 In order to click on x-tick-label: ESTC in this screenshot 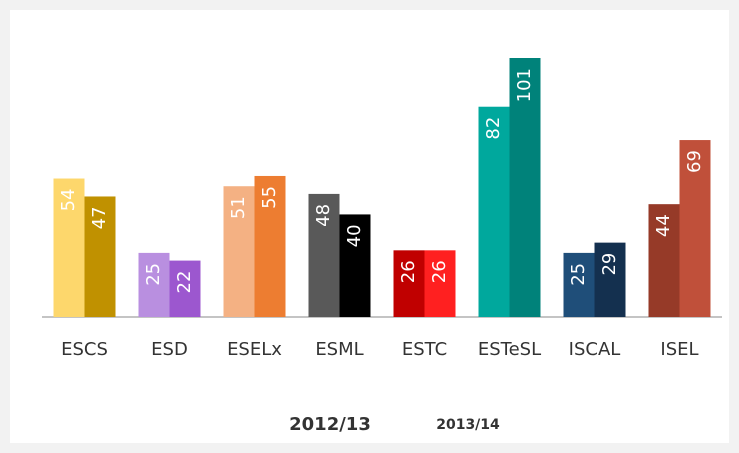, I will do `click(424, 349)`.